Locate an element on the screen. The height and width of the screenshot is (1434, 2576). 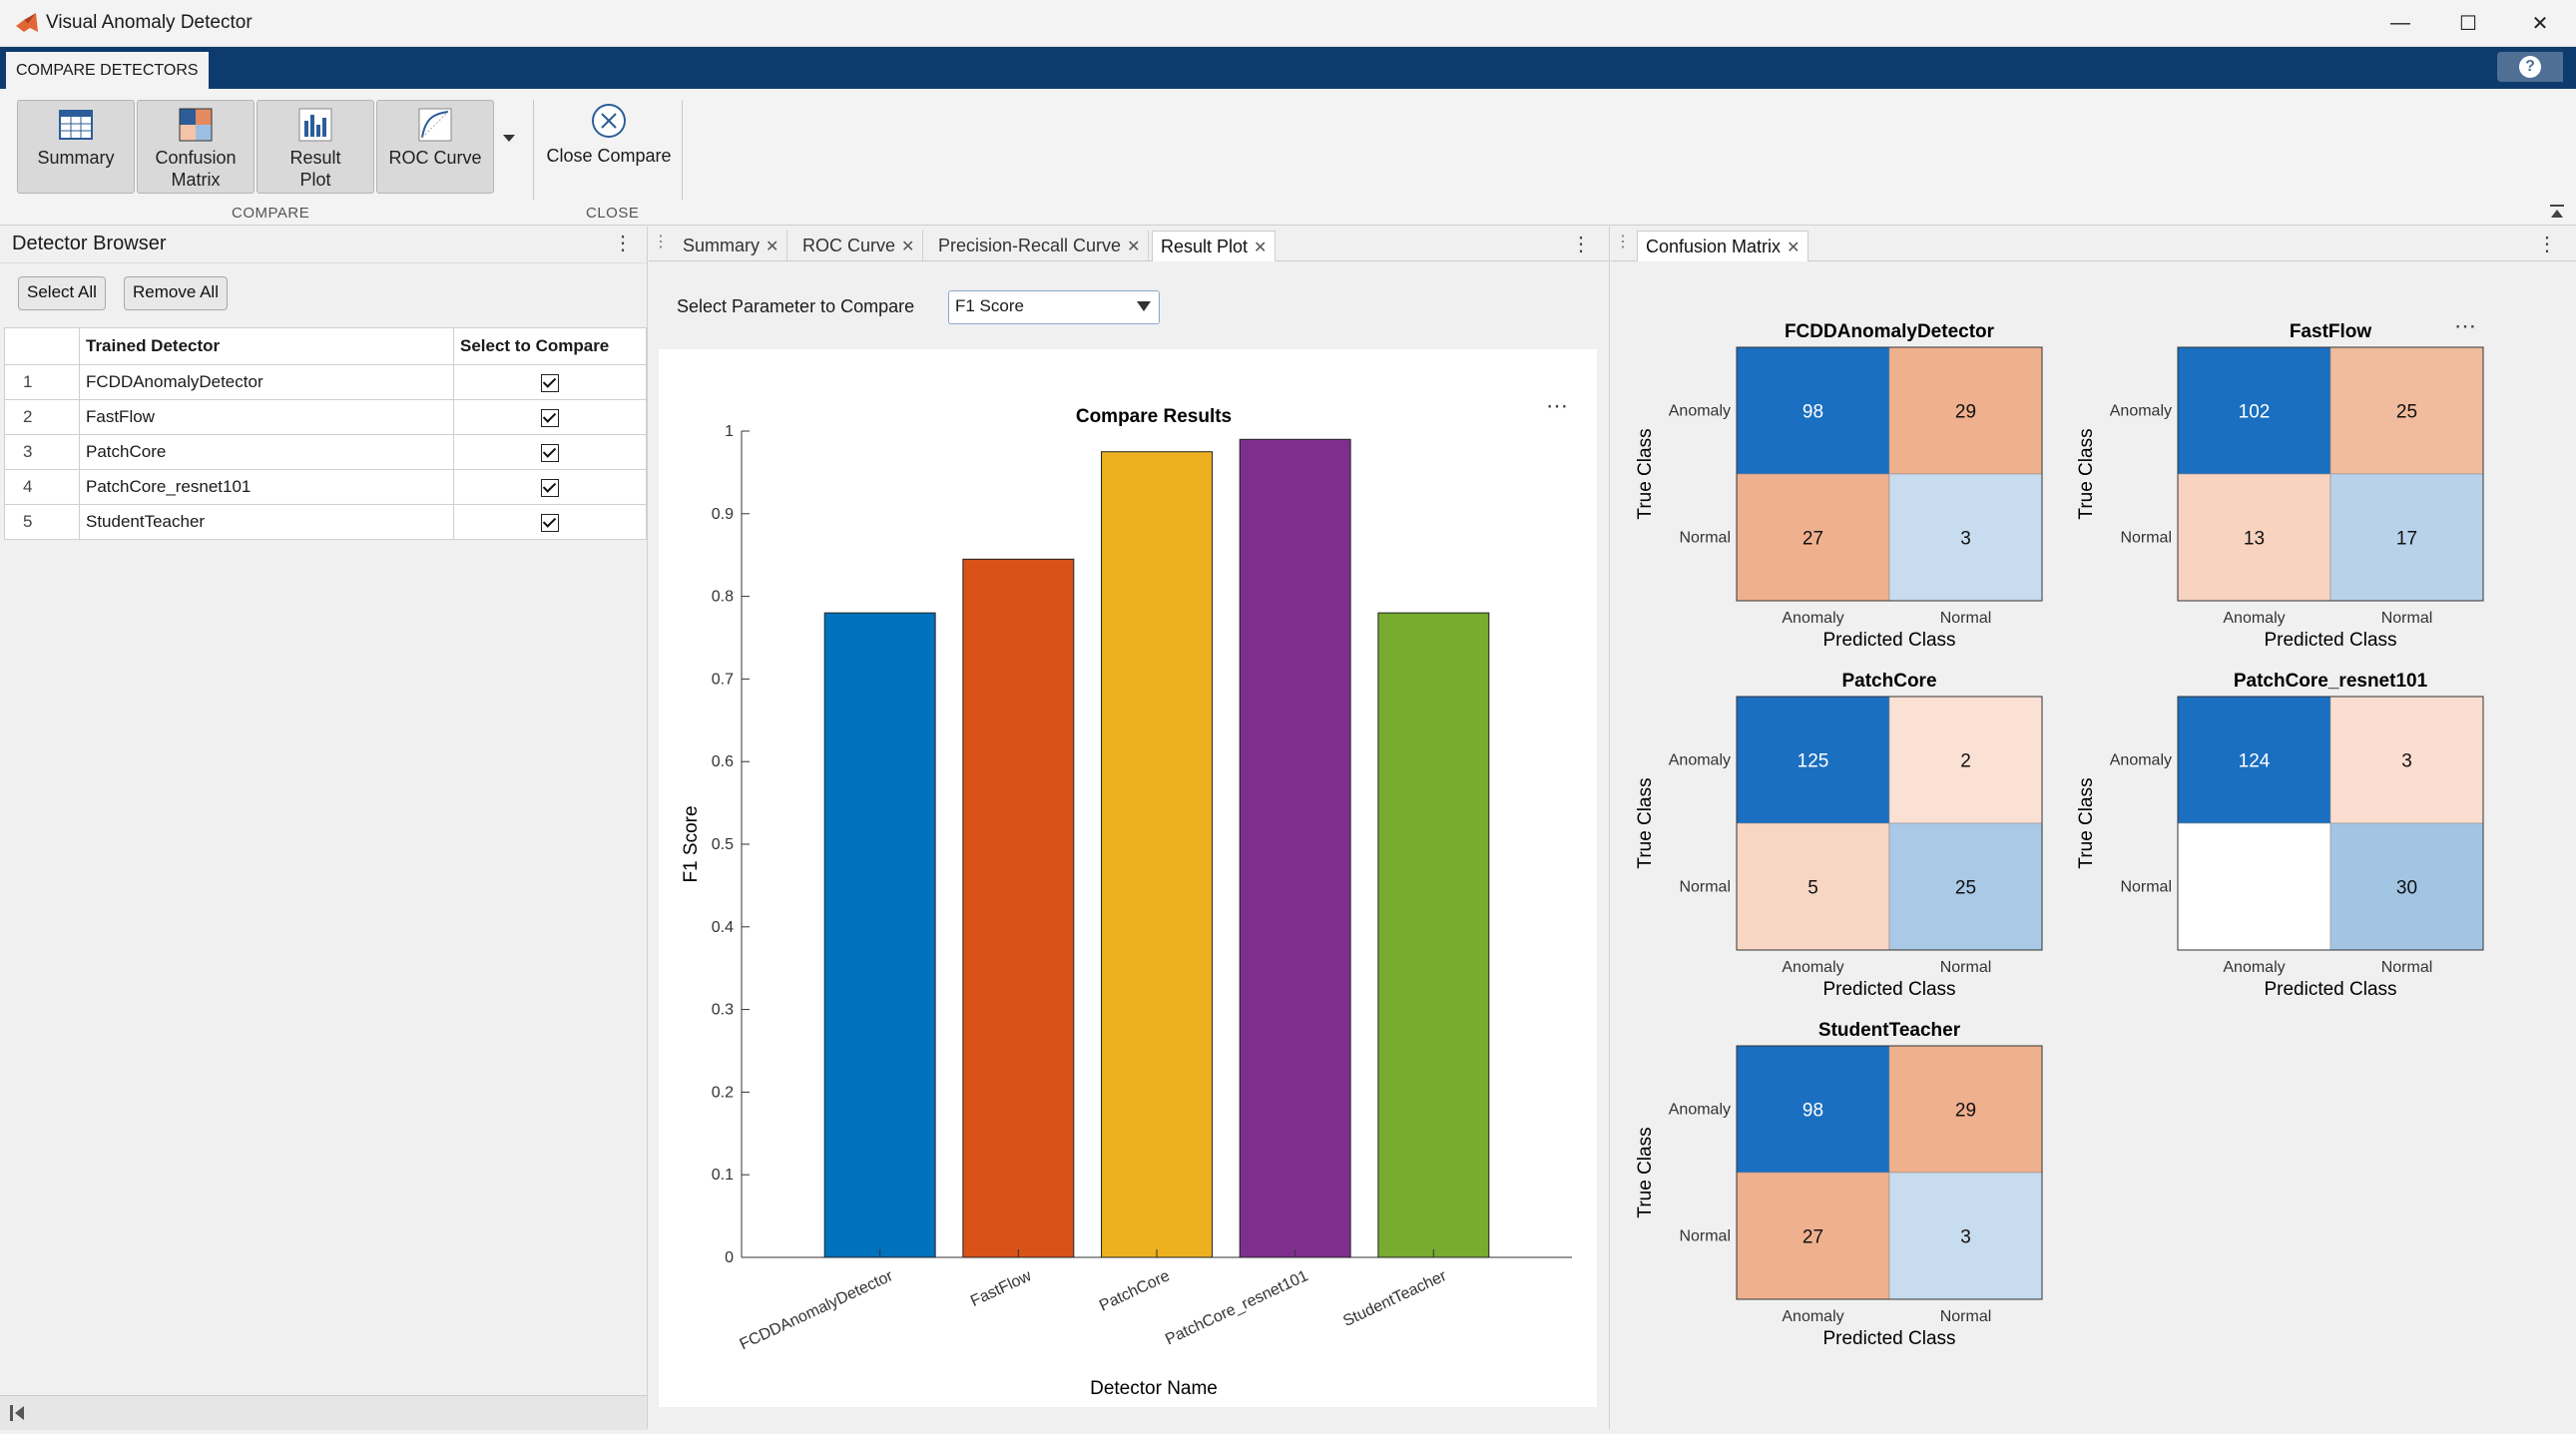
column-header-trained-detector: Trained Detector is located at coordinates (267, 346).